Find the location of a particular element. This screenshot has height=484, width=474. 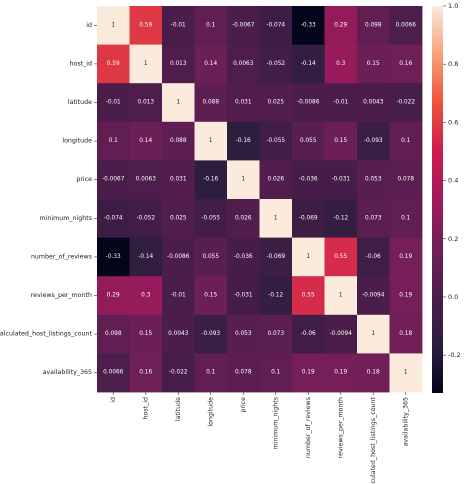

x-tick-label: host_id is located at coordinates (145, 408).